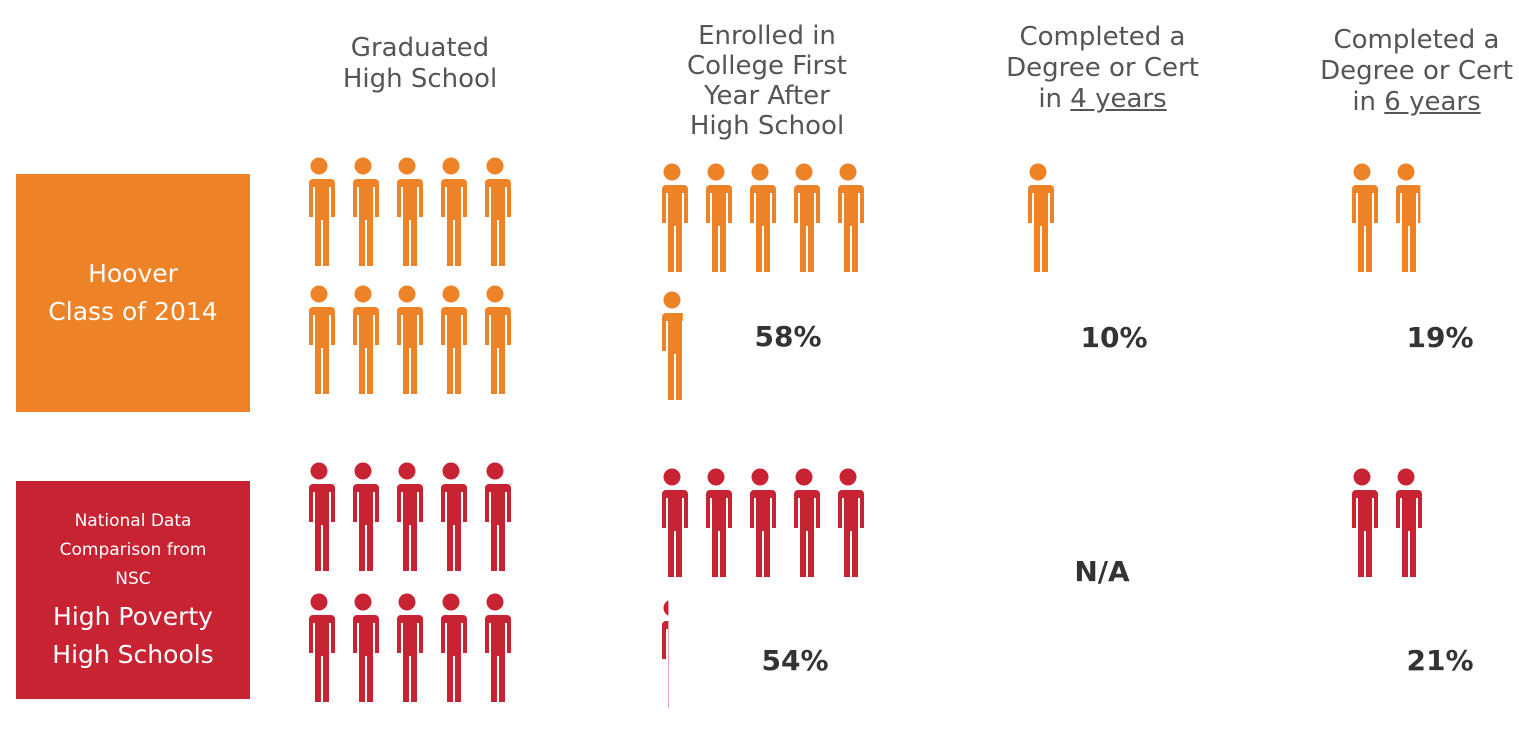 This screenshot has width=1519, height=730. What do you see at coordinates (795, 660) in the screenshot?
I see `data-label: 54%` at bounding box center [795, 660].